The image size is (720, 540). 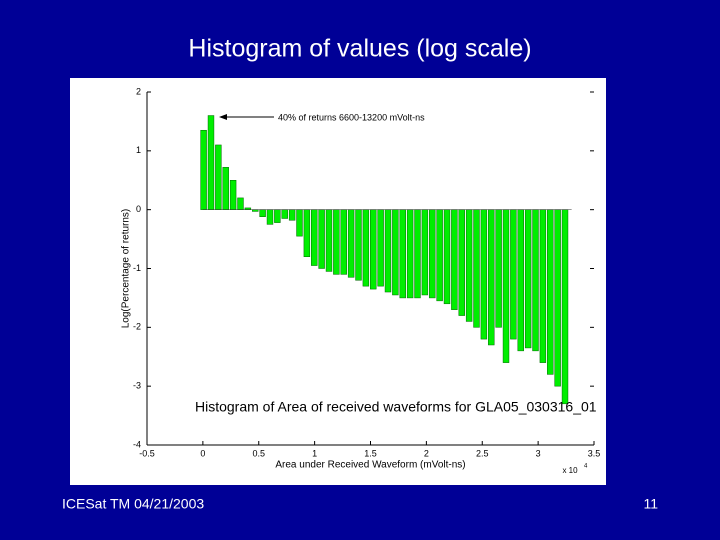 What do you see at coordinates (314, 453) in the screenshot?
I see `x-tick-label: 1` at bounding box center [314, 453].